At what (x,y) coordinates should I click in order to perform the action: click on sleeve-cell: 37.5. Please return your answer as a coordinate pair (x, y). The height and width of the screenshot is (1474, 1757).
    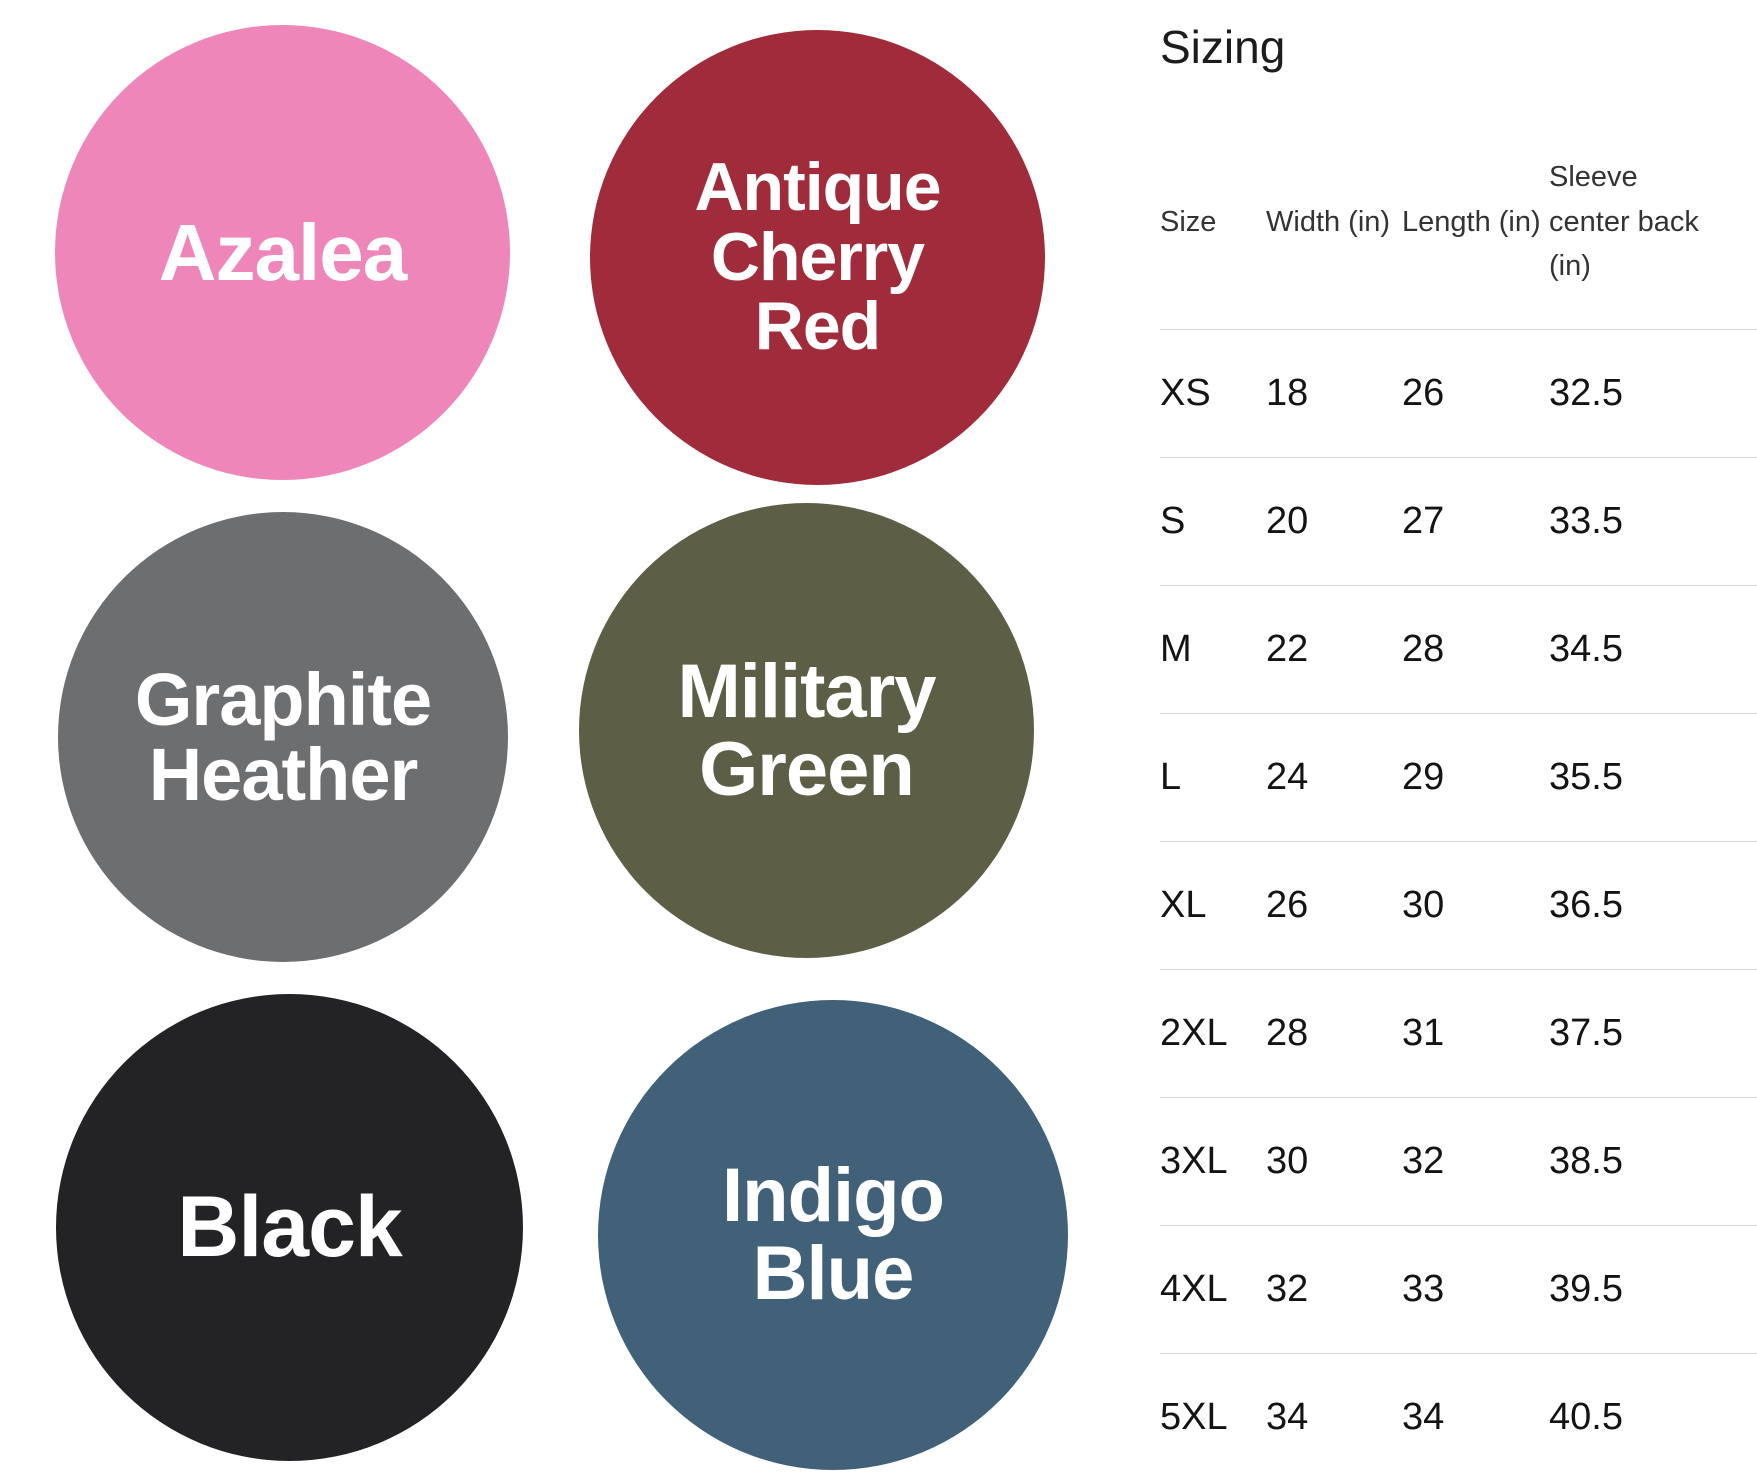
    Looking at the image, I should click on (1653, 1033).